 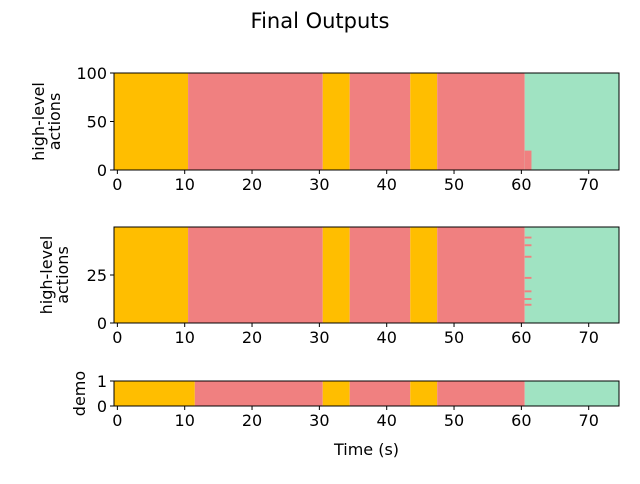 I want to click on y-tick-label: 50, so click(x=97, y=122).